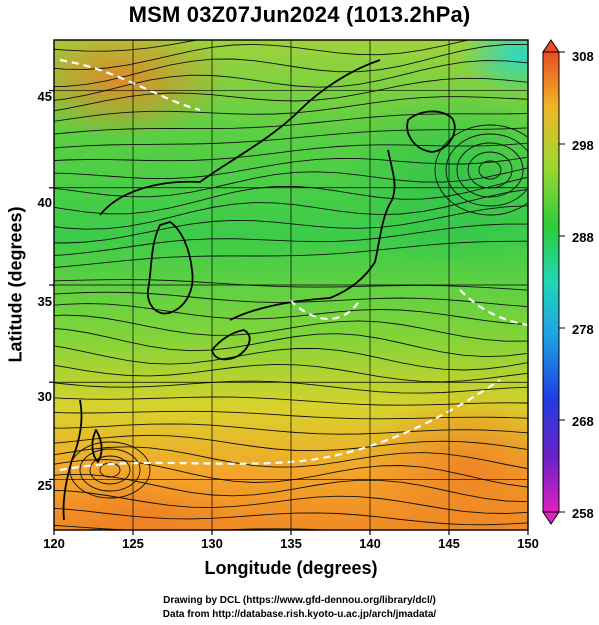  What do you see at coordinates (291, 543) in the screenshot?
I see `x-tick-label: 135` at bounding box center [291, 543].